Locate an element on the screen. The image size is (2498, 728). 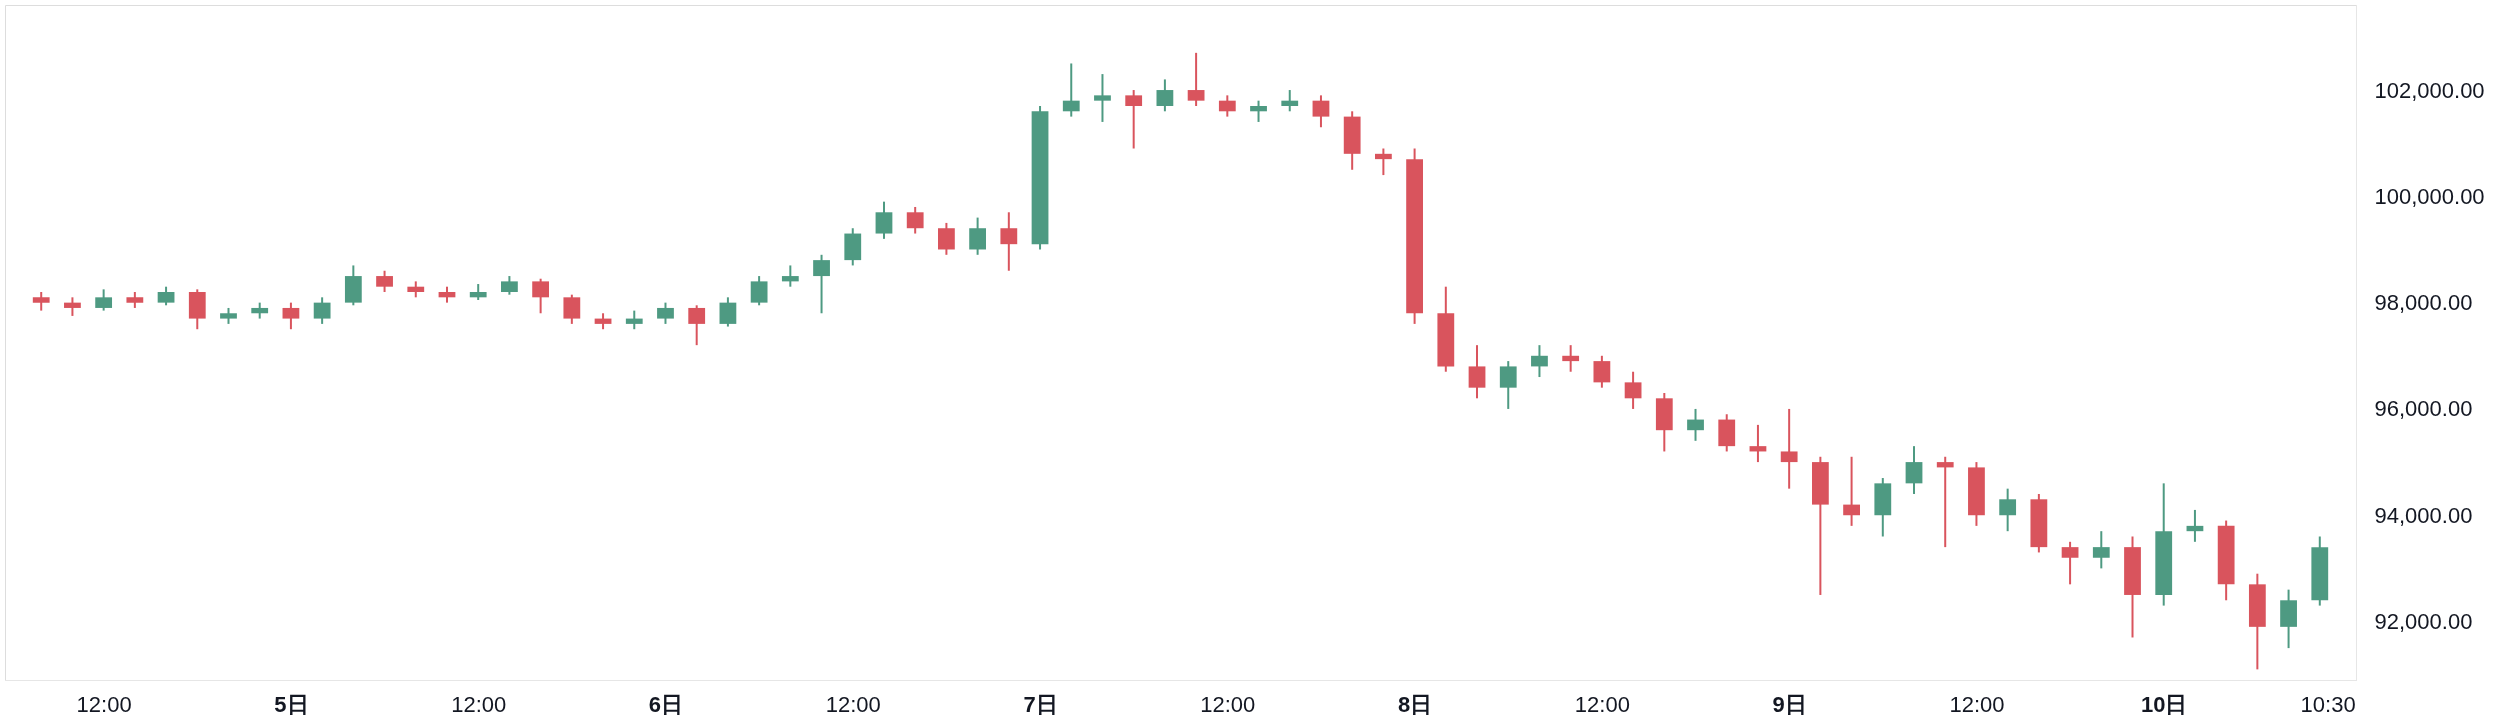
x-tick-label: 8日 is located at coordinates (1415, 704).